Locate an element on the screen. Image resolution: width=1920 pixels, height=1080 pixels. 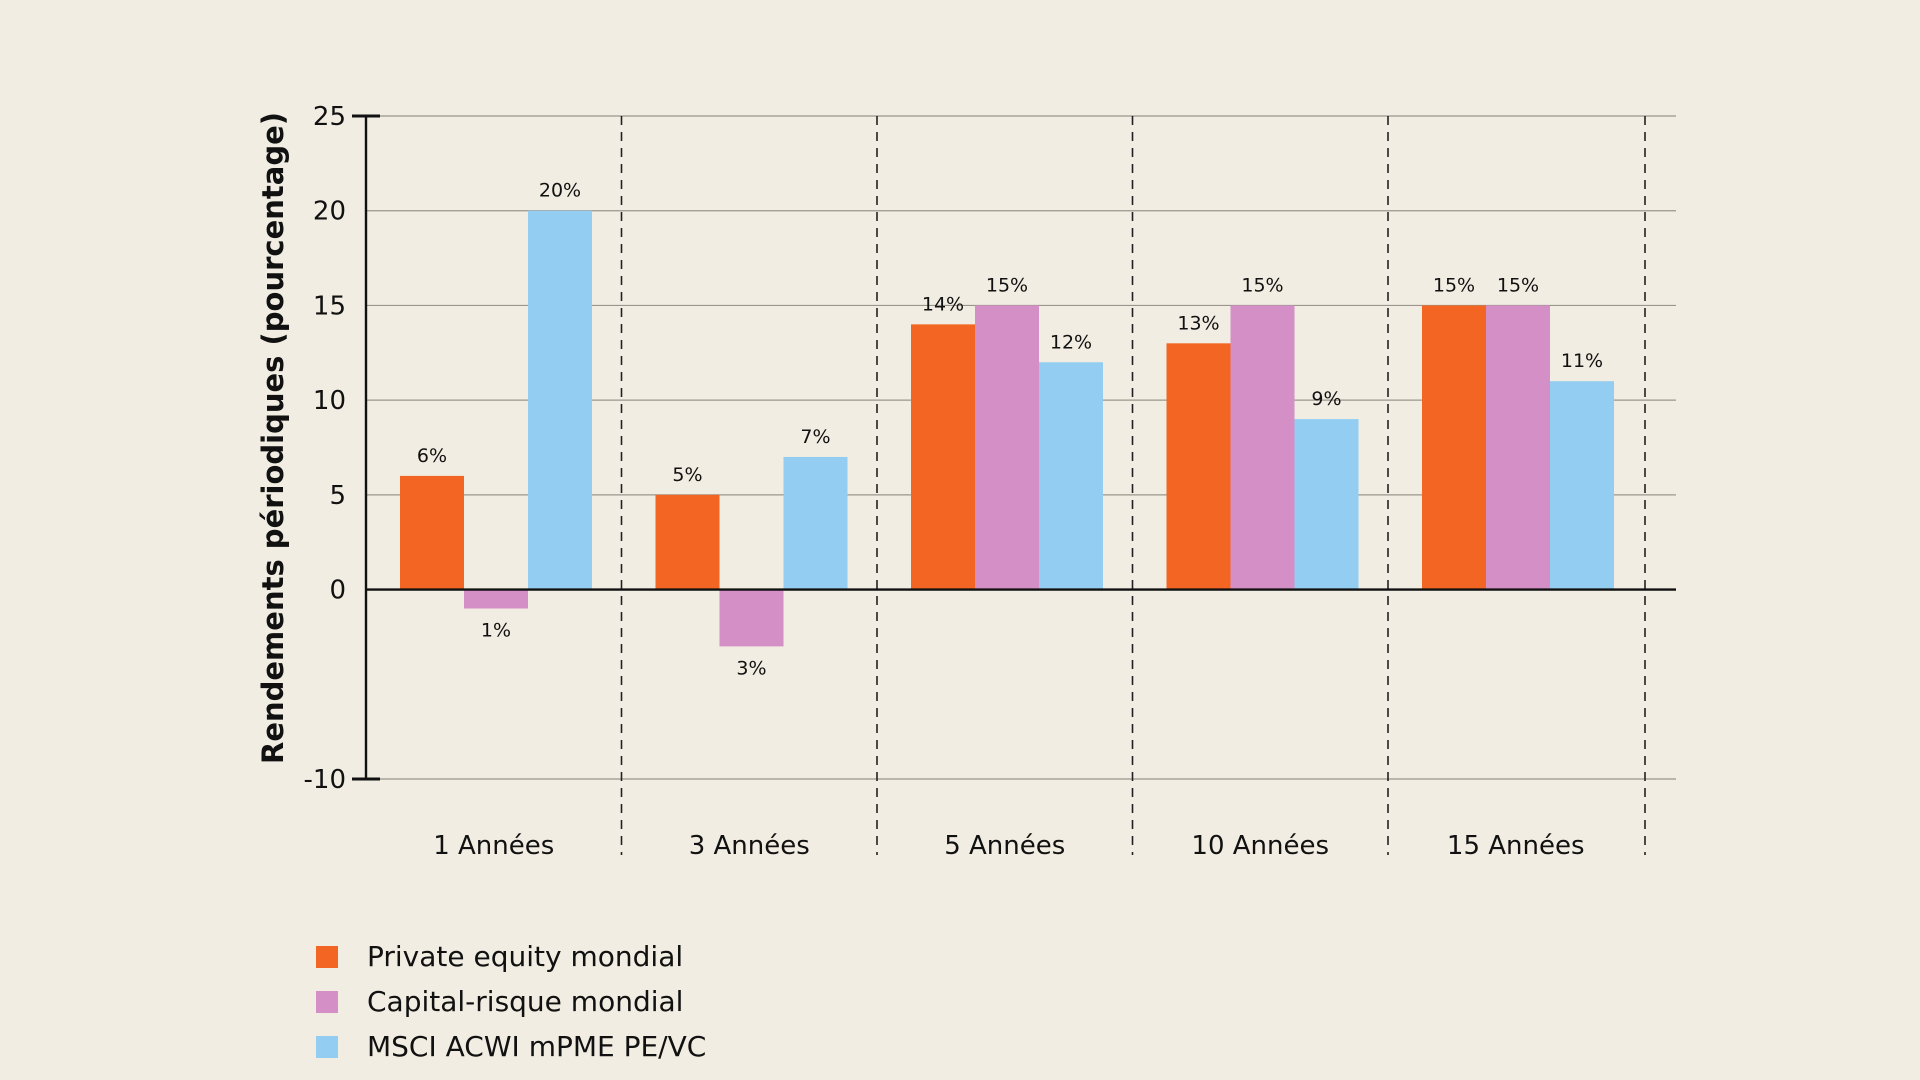
y-tick-label: 0 is located at coordinates (337, 591).